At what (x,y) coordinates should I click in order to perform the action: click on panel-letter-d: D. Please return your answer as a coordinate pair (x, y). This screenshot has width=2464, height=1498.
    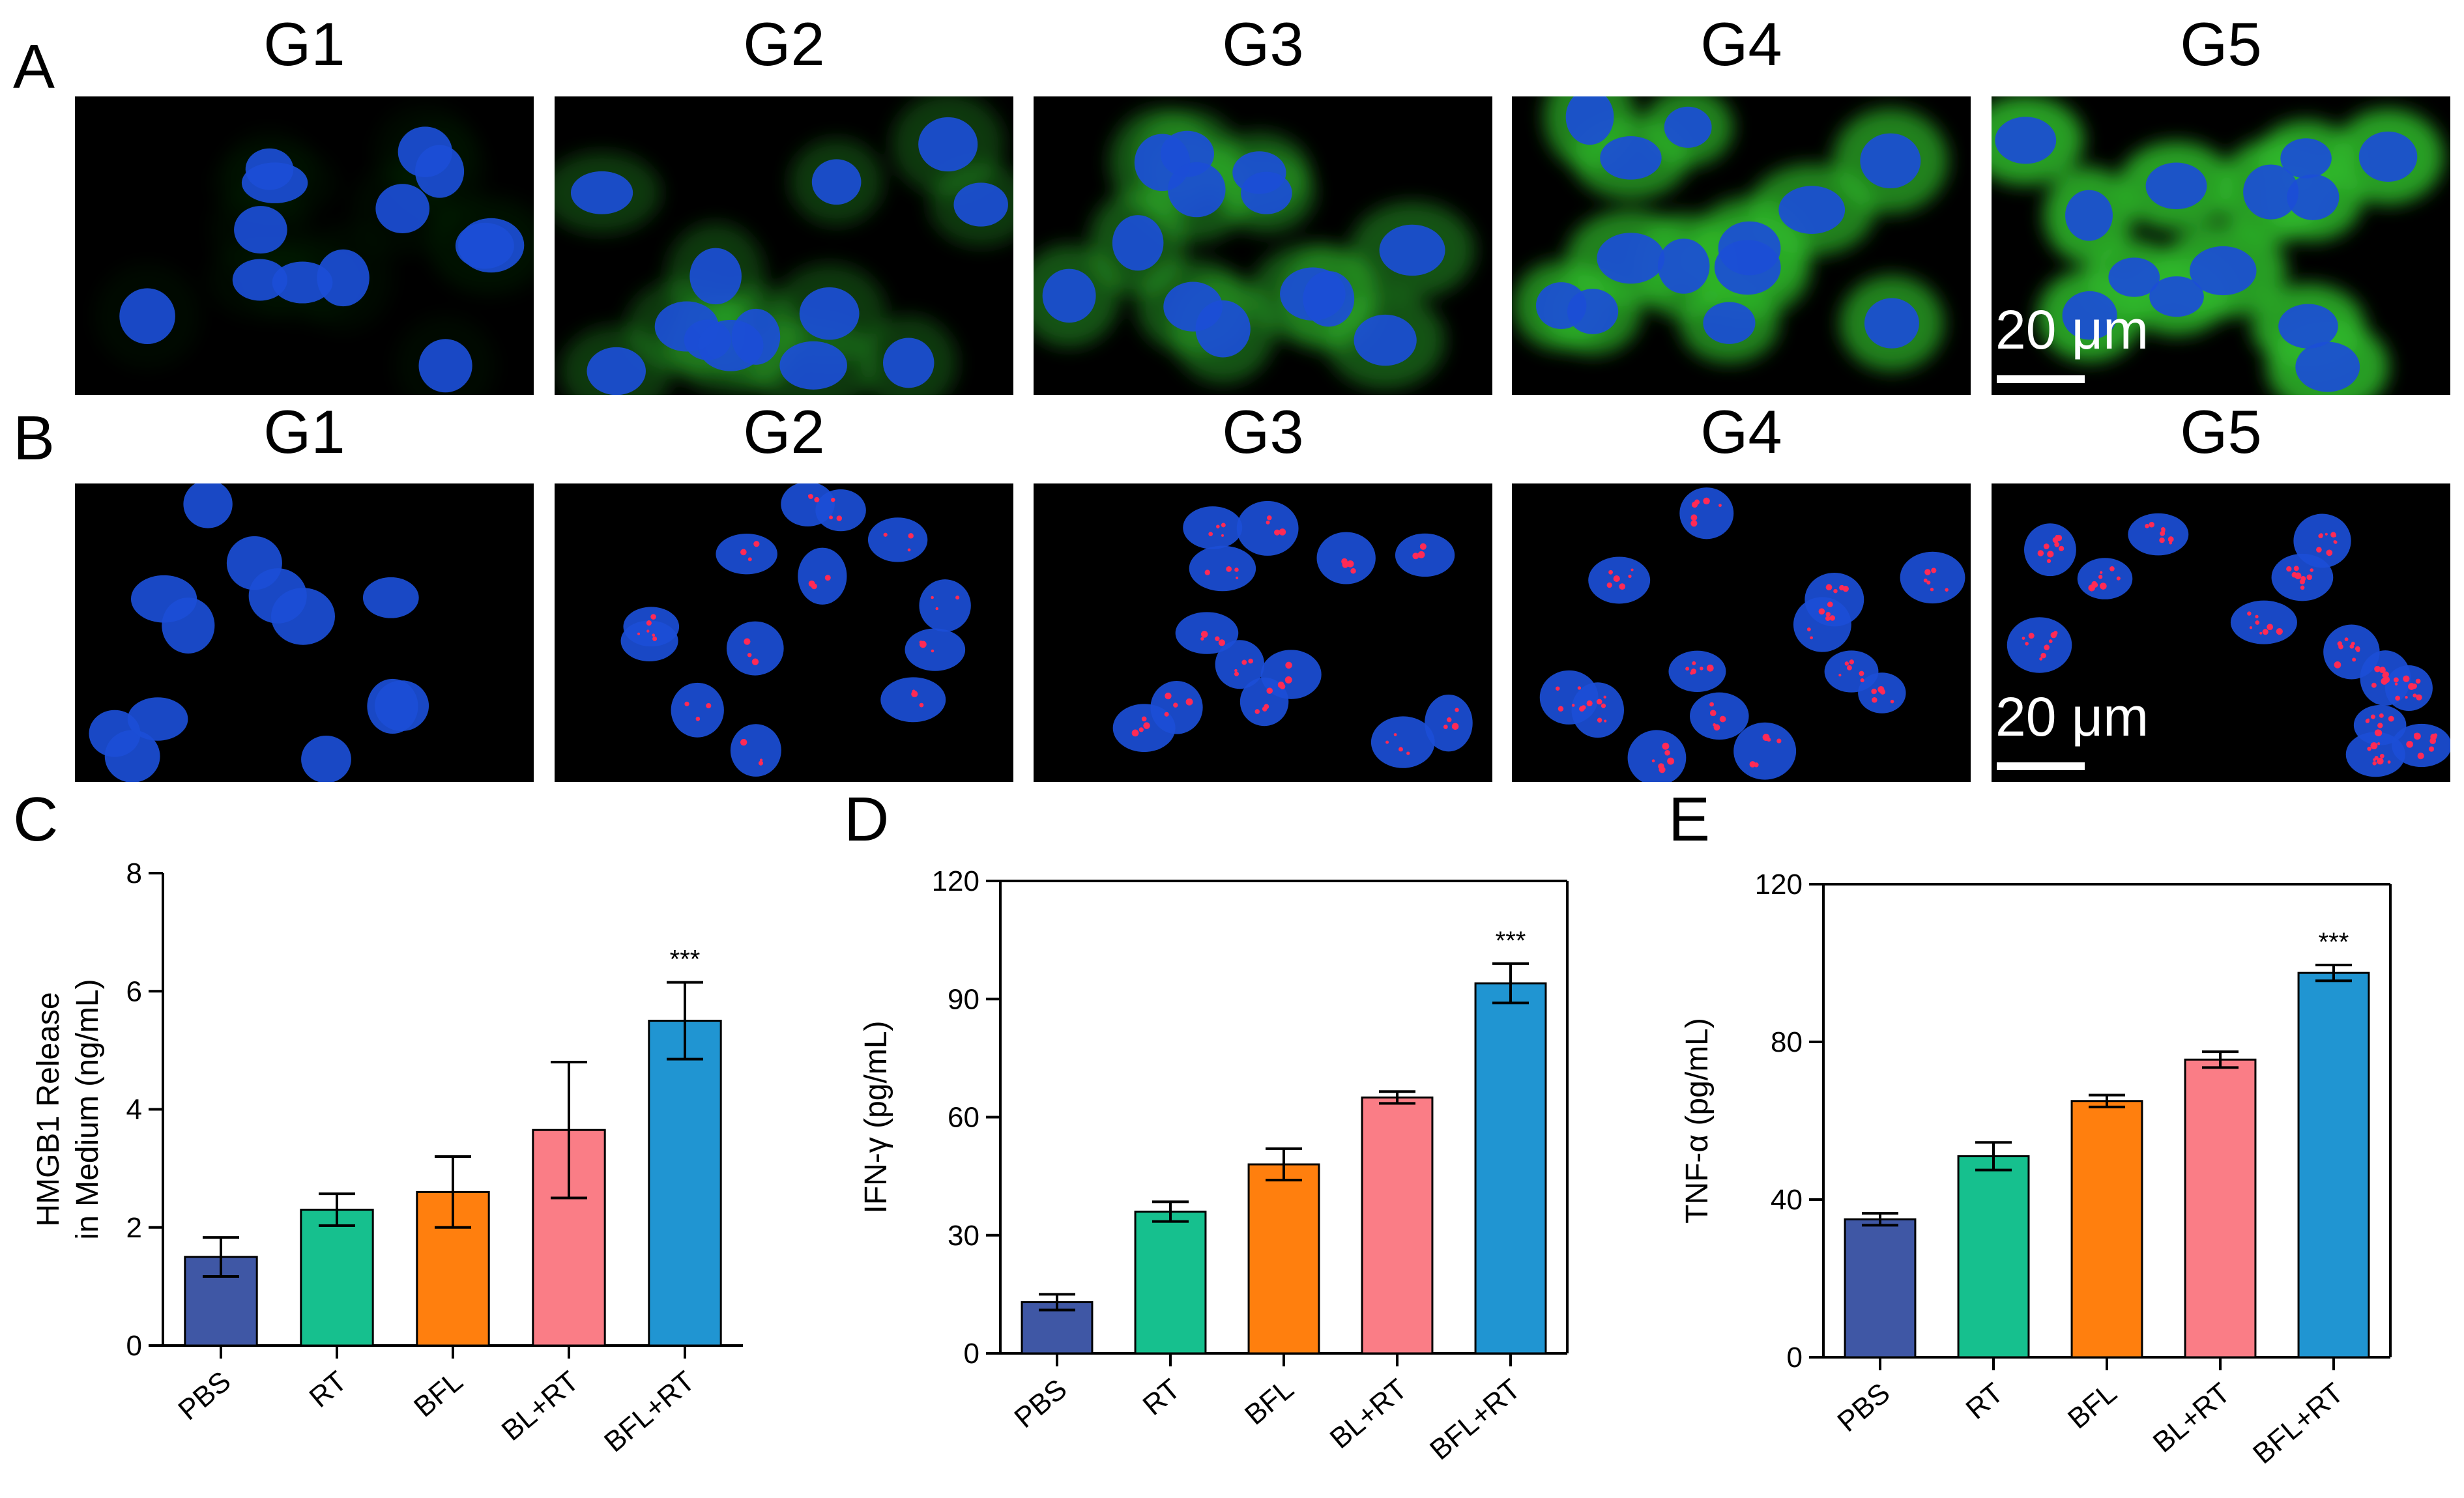
    Looking at the image, I should click on (866, 819).